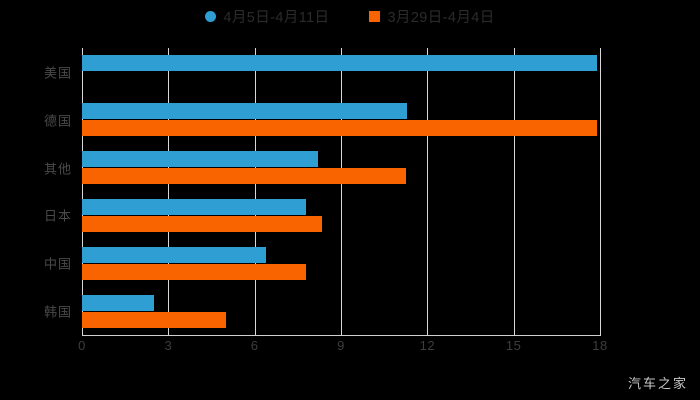 This screenshot has height=400, width=700. I want to click on x-tick-label: 12, so click(427, 345).